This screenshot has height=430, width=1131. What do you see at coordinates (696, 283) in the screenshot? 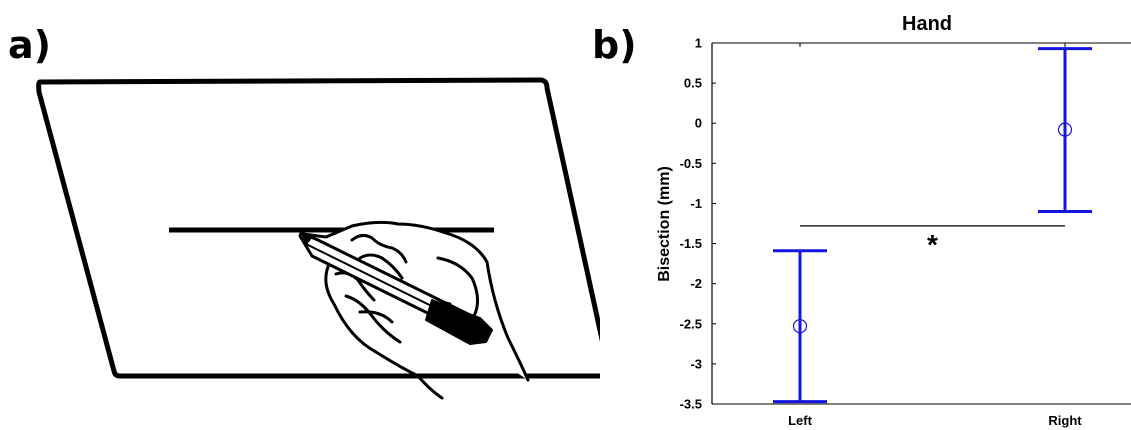
I see `y-tick-label: -2` at bounding box center [696, 283].